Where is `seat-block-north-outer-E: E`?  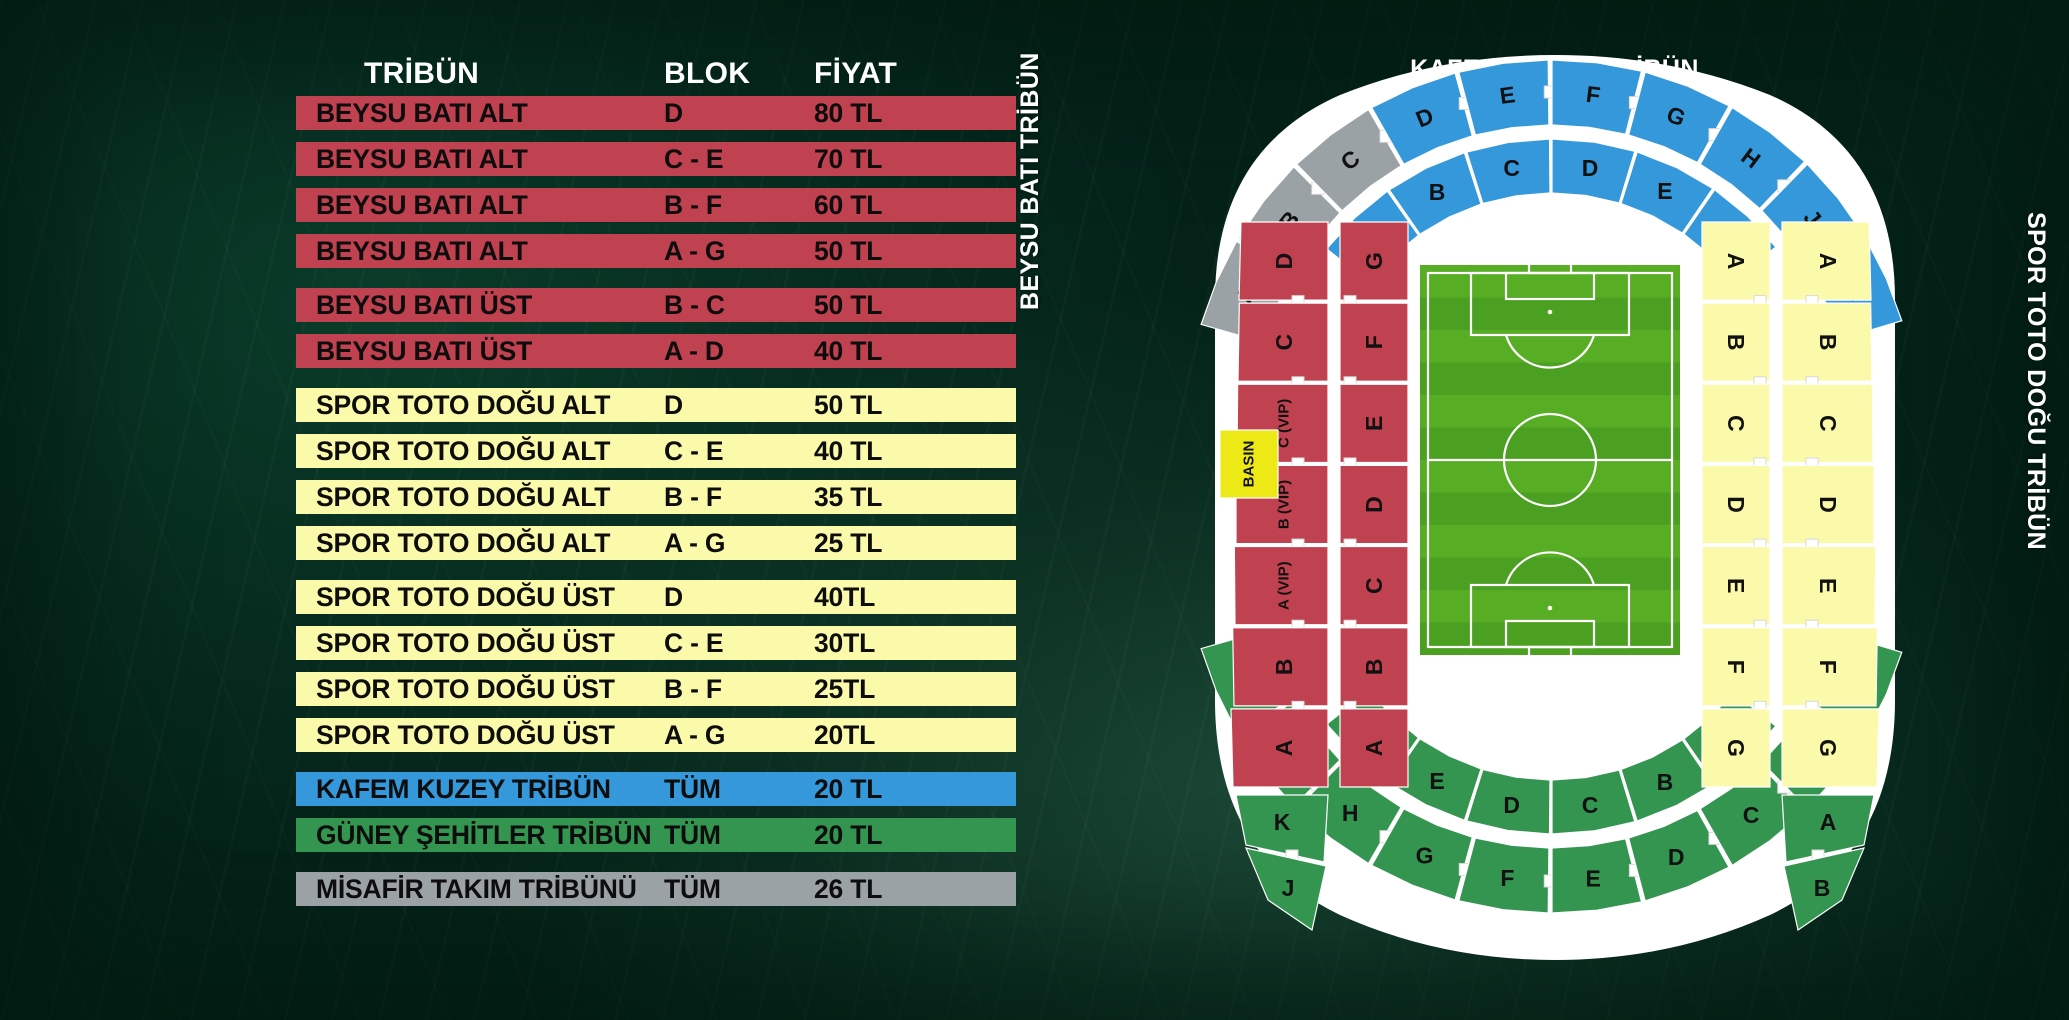
seat-block-north-outer-E: E is located at coordinates (1504, 97).